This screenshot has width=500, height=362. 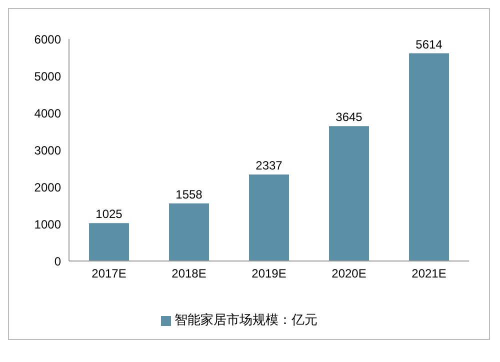 I want to click on data-label: 5614, so click(x=429, y=44).